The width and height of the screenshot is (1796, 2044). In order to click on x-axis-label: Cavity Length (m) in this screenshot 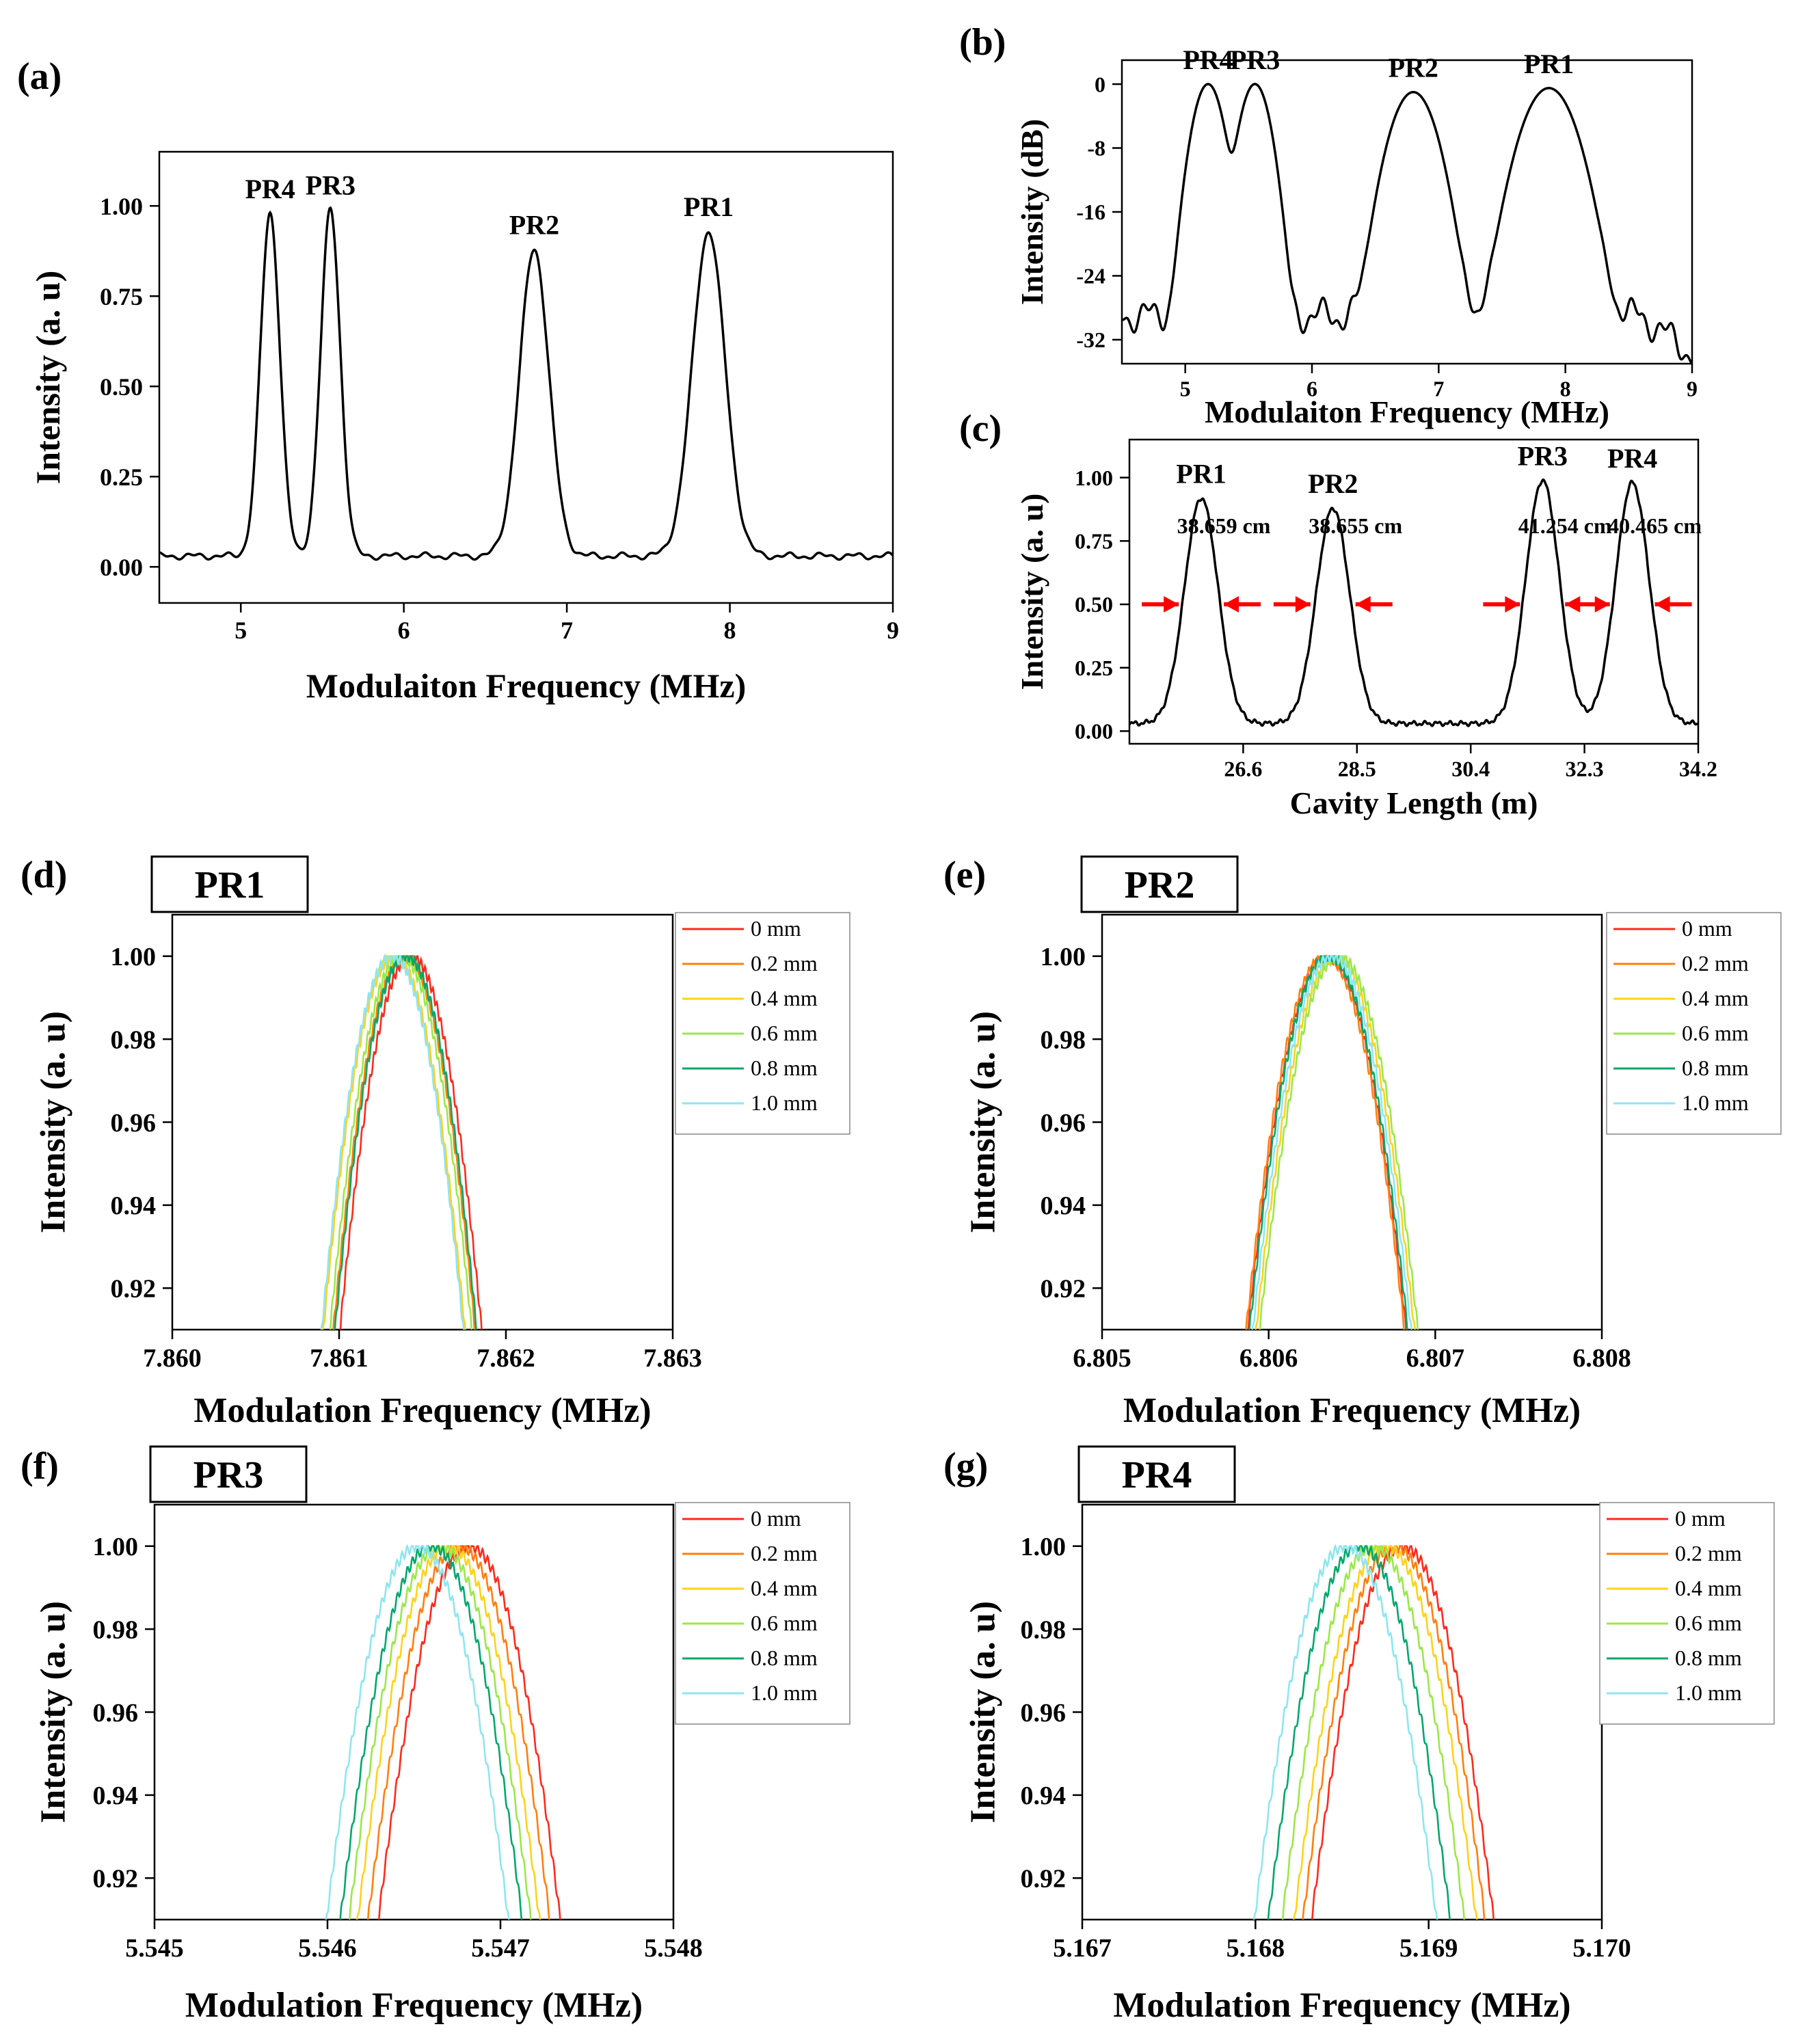, I will do `click(1414, 802)`.